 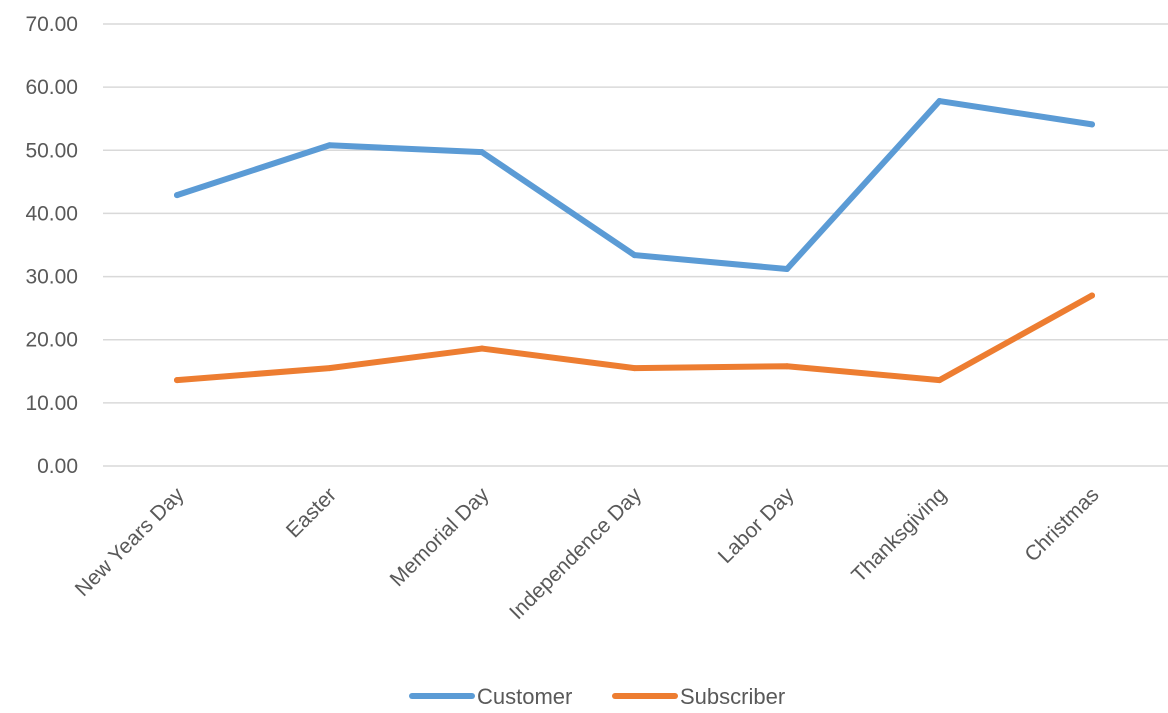 I want to click on legend: Customer Subscriber, so click(x=597, y=696).